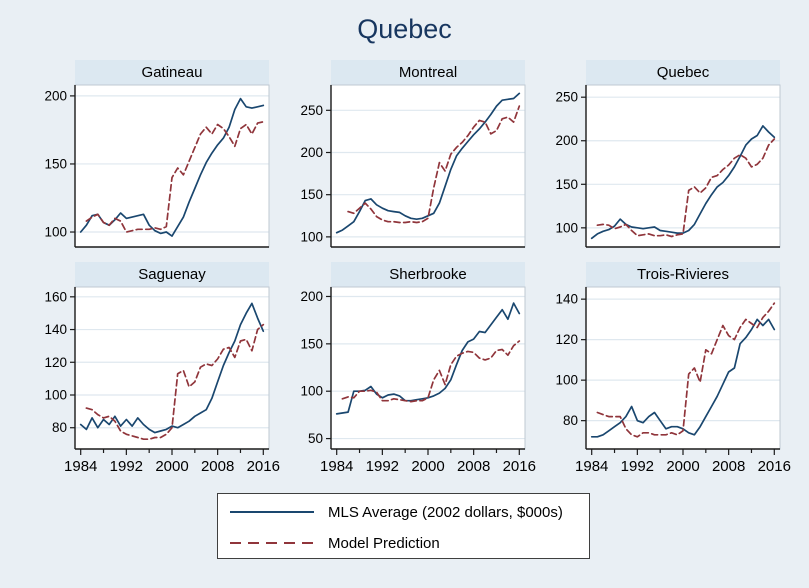 This screenshot has width=809, height=588. I want to click on svg-text: 160, so click(55, 296).